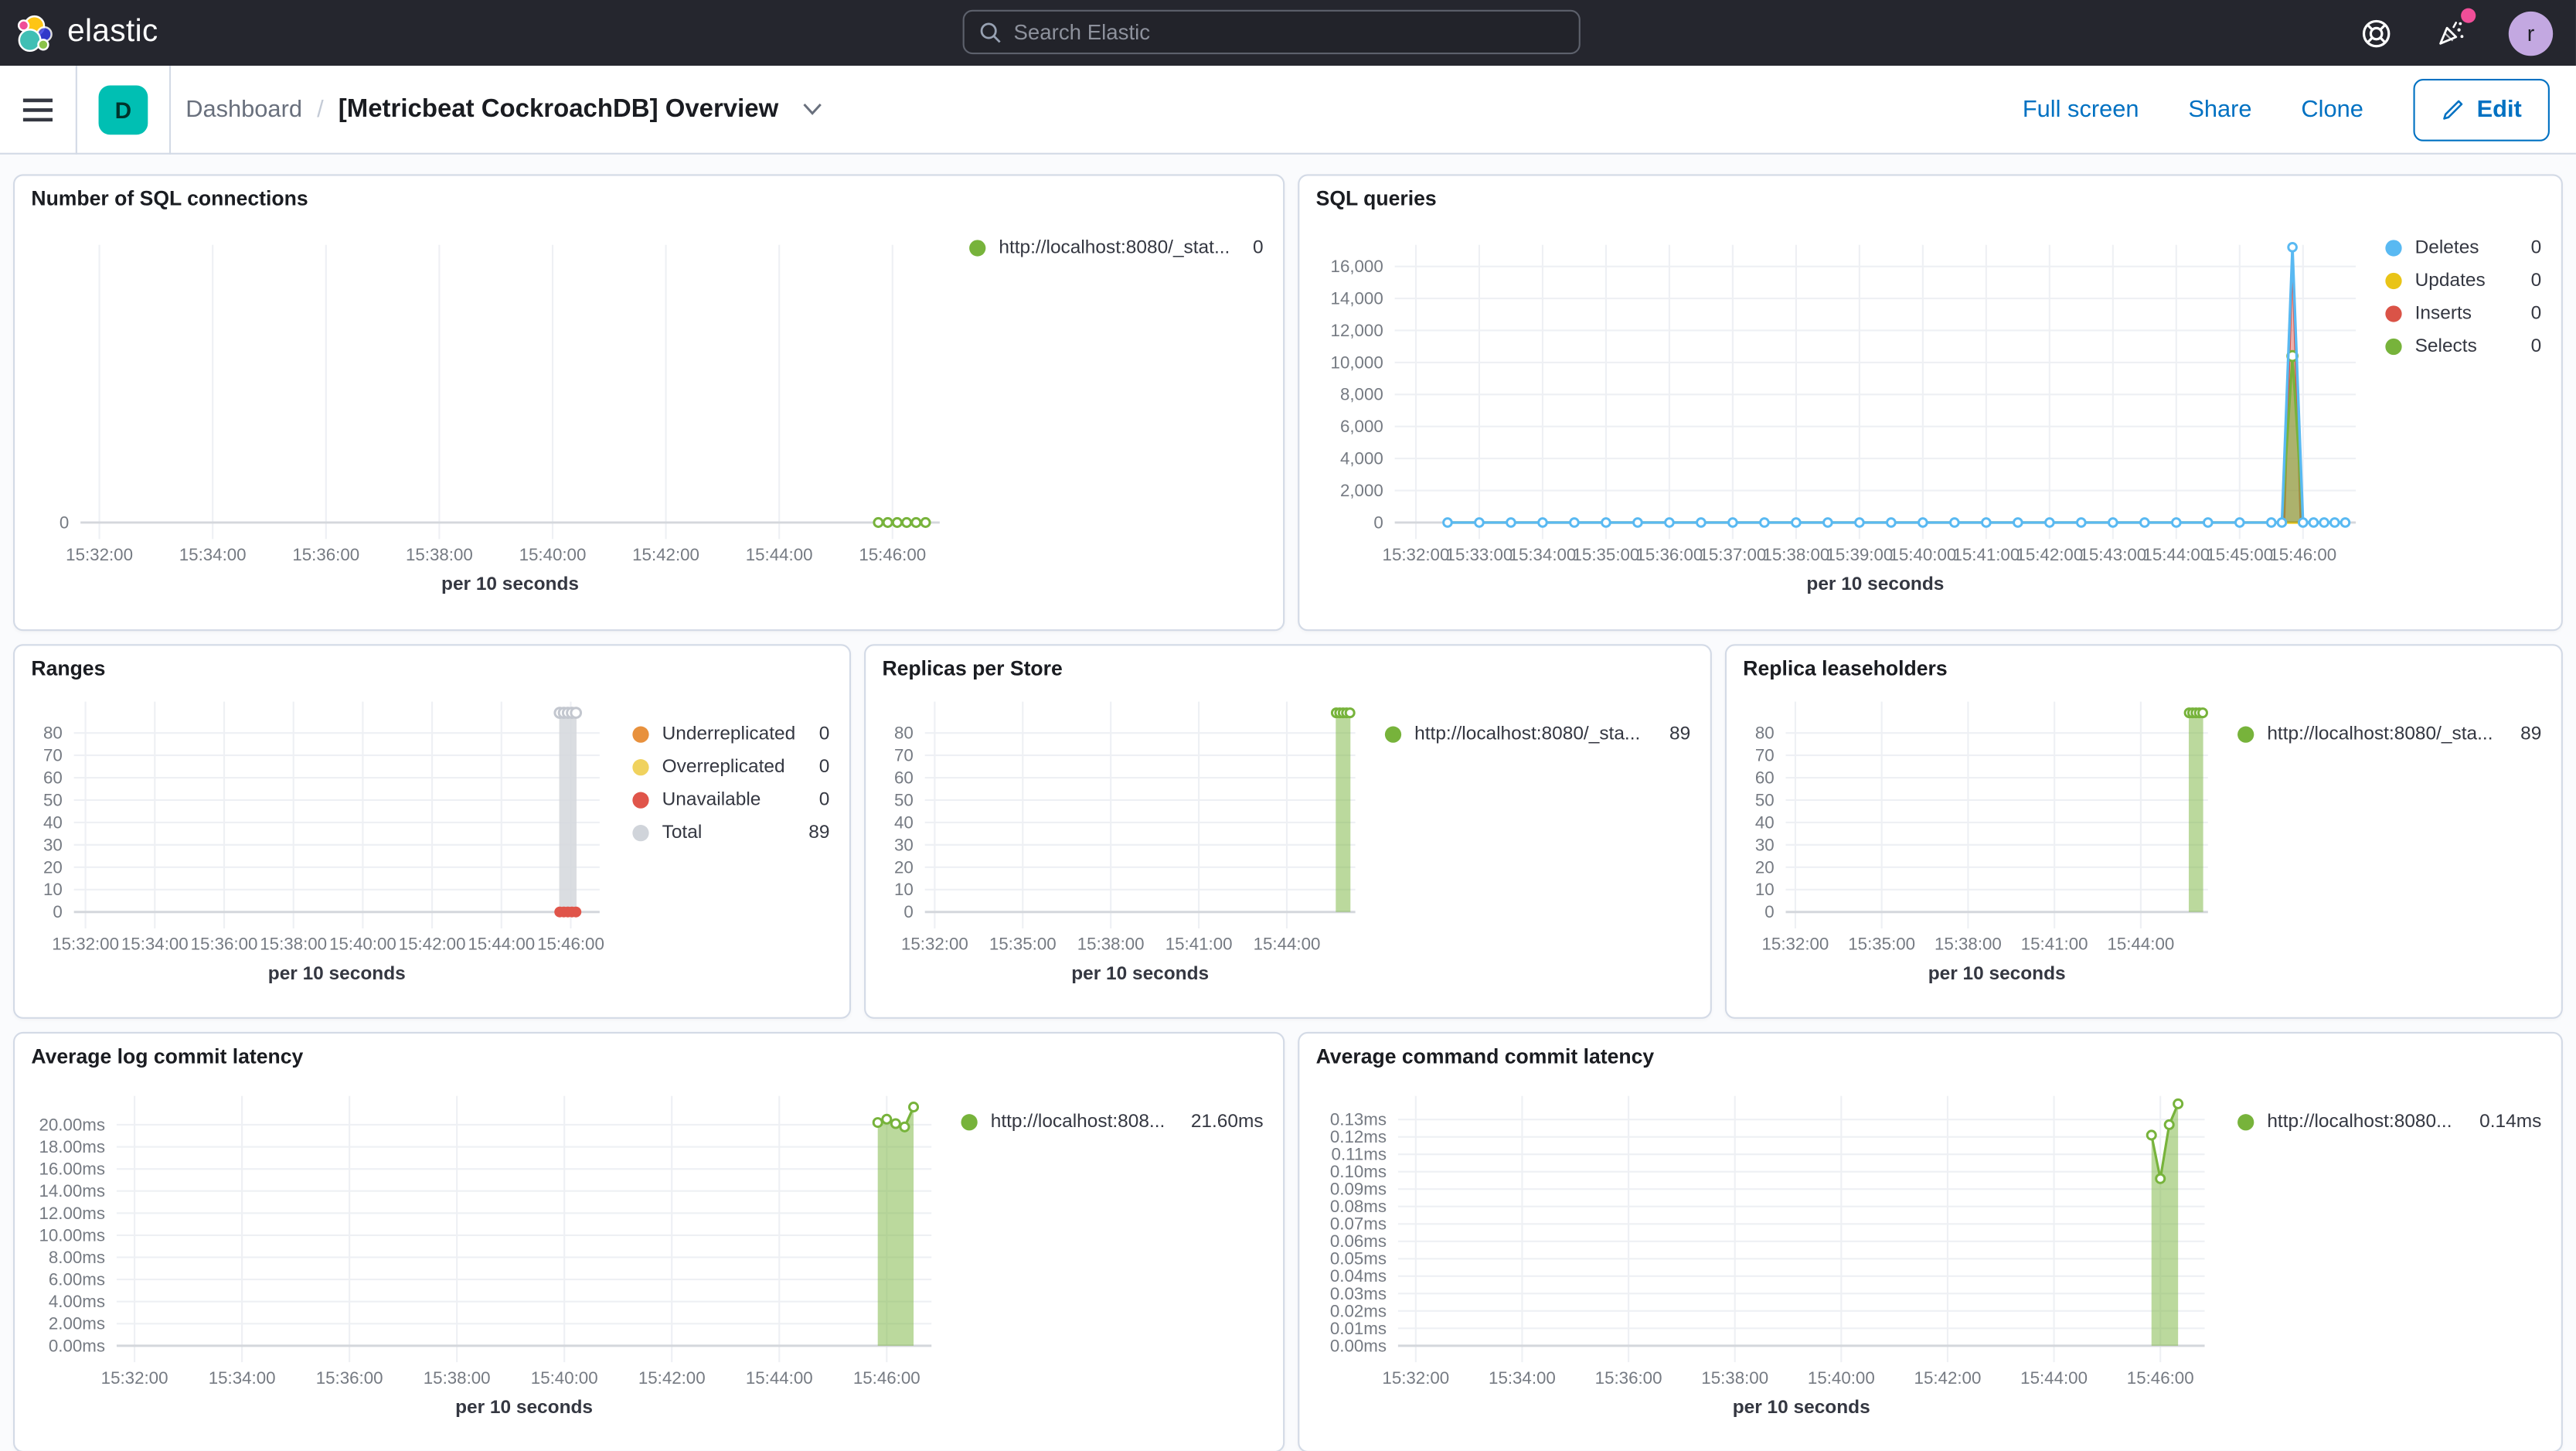  Describe the element at coordinates (1733, 554) in the screenshot. I see `svg-text: 15:37:00` at that location.